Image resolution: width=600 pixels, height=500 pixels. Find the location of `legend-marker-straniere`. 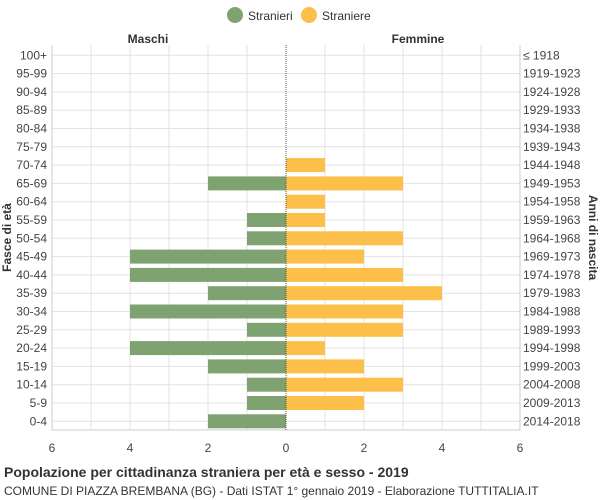

legend-marker-straniere is located at coordinates (309, 15).